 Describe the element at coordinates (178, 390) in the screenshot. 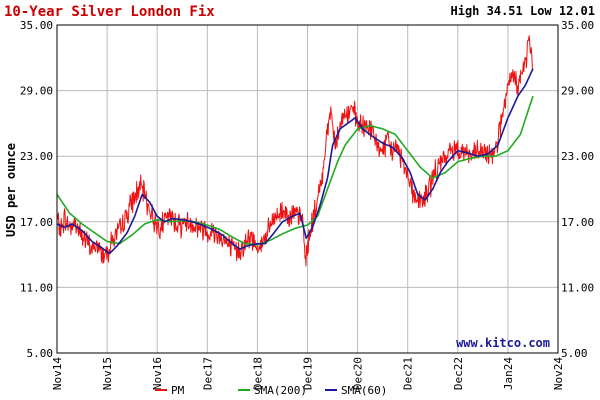

I see `legend-label: PM` at that location.